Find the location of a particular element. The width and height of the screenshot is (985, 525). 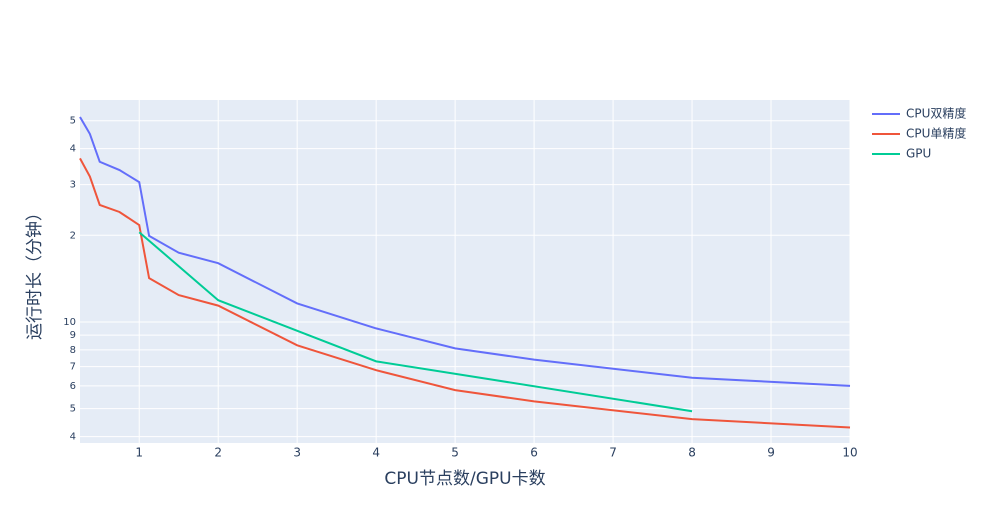

y-tick-label: 2 is located at coordinates (73, 235).